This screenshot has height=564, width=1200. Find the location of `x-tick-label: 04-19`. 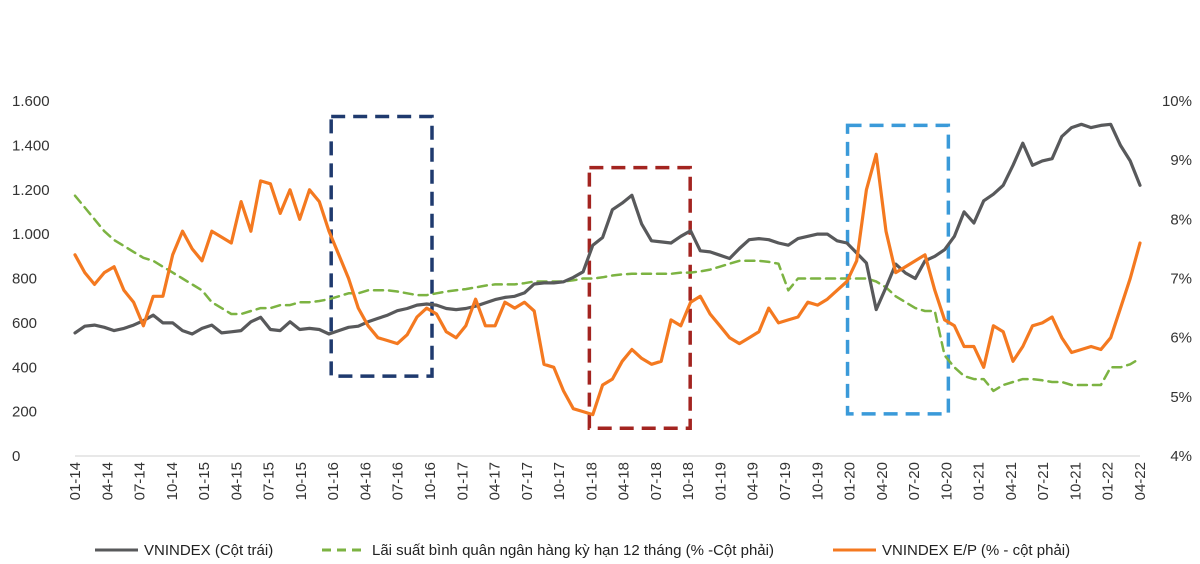

x-tick-label: 04-19 is located at coordinates (753, 481).